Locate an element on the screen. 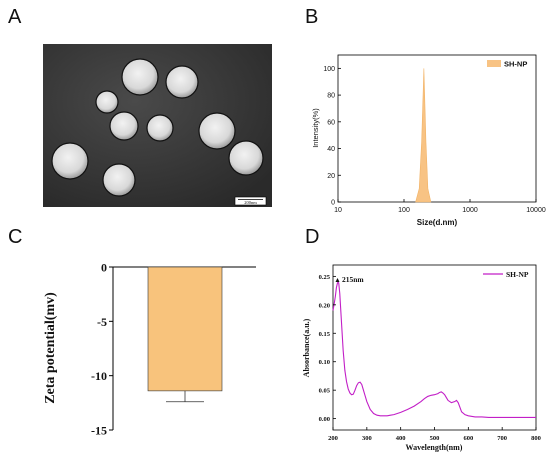  scale-bar-label: 200nm is located at coordinates (250, 202).